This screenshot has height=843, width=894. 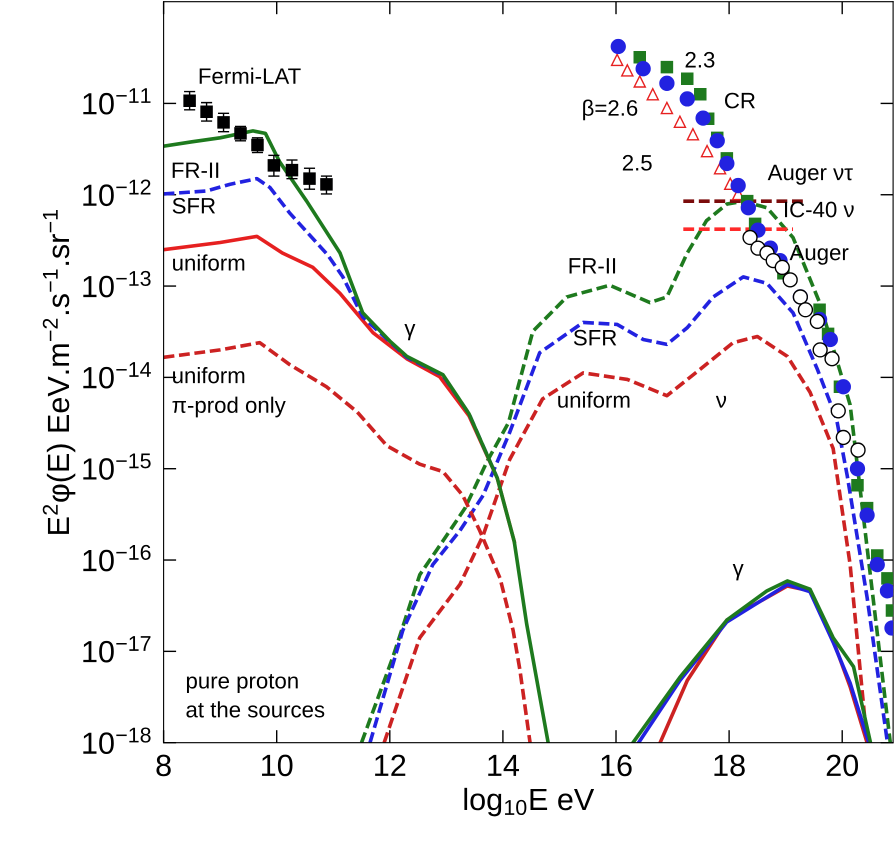 What do you see at coordinates (116, 193) in the screenshot?
I see `y-tick-label: 10$^{−12}$` at bounding box center [116, 193].